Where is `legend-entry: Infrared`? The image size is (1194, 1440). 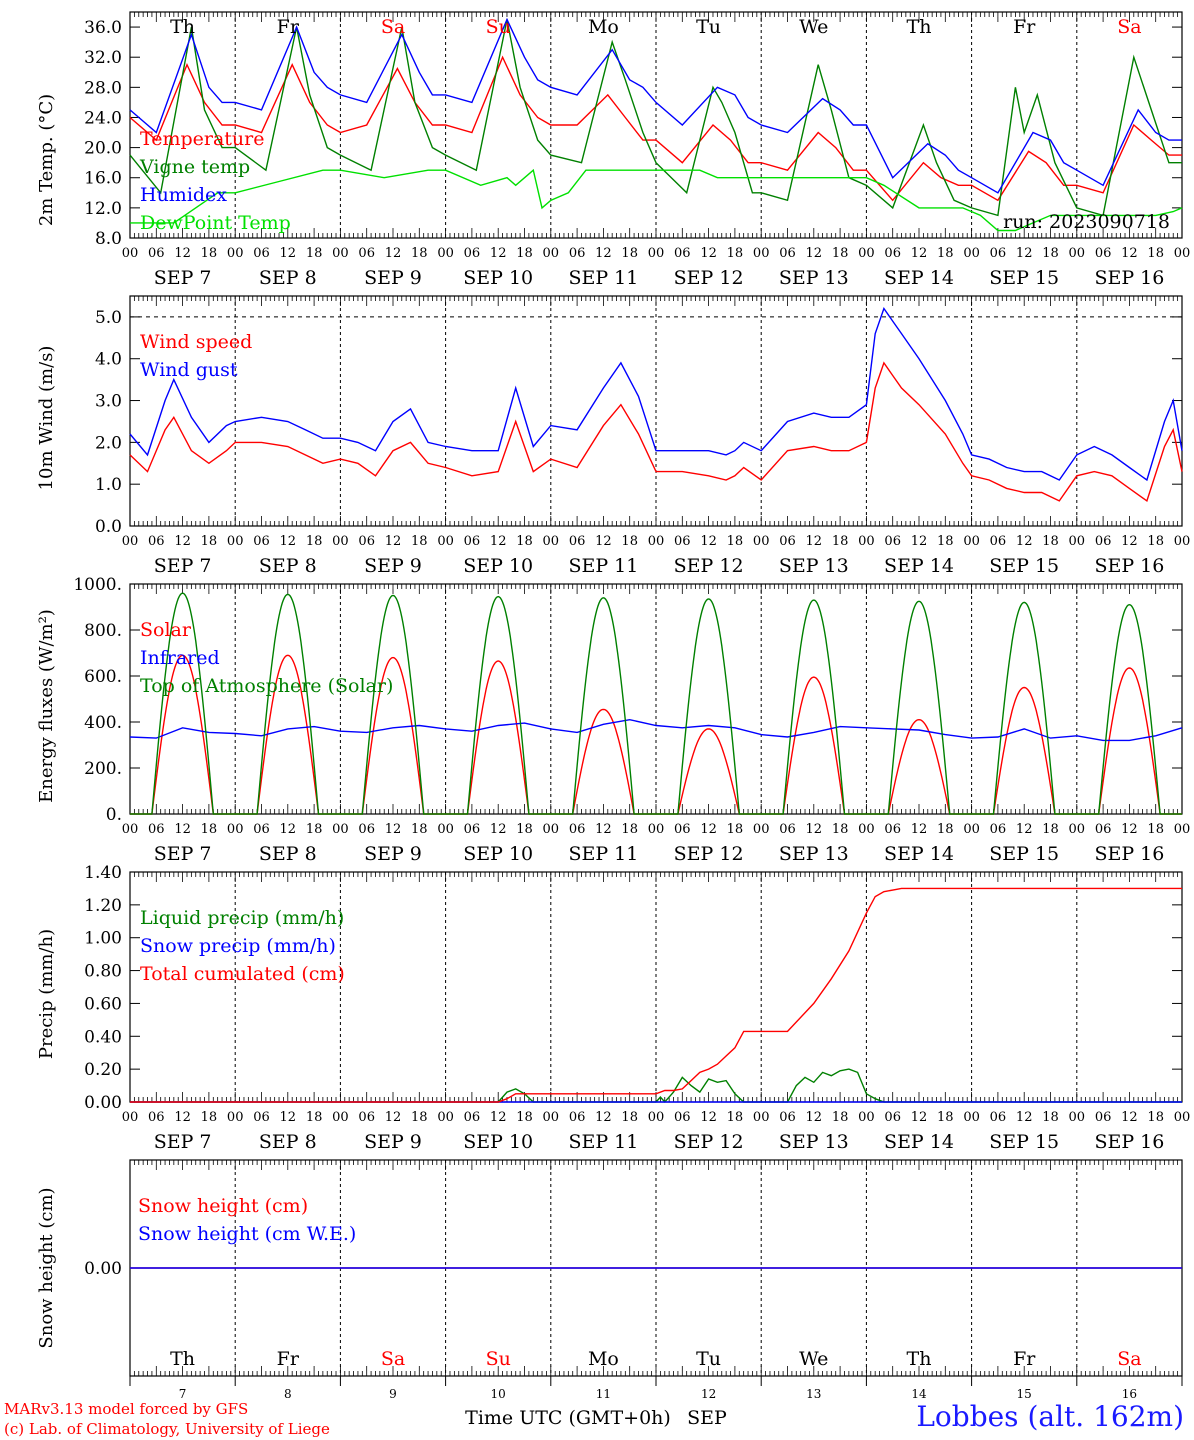
legend-entry: Infrared is located at coordinates (180, 658).